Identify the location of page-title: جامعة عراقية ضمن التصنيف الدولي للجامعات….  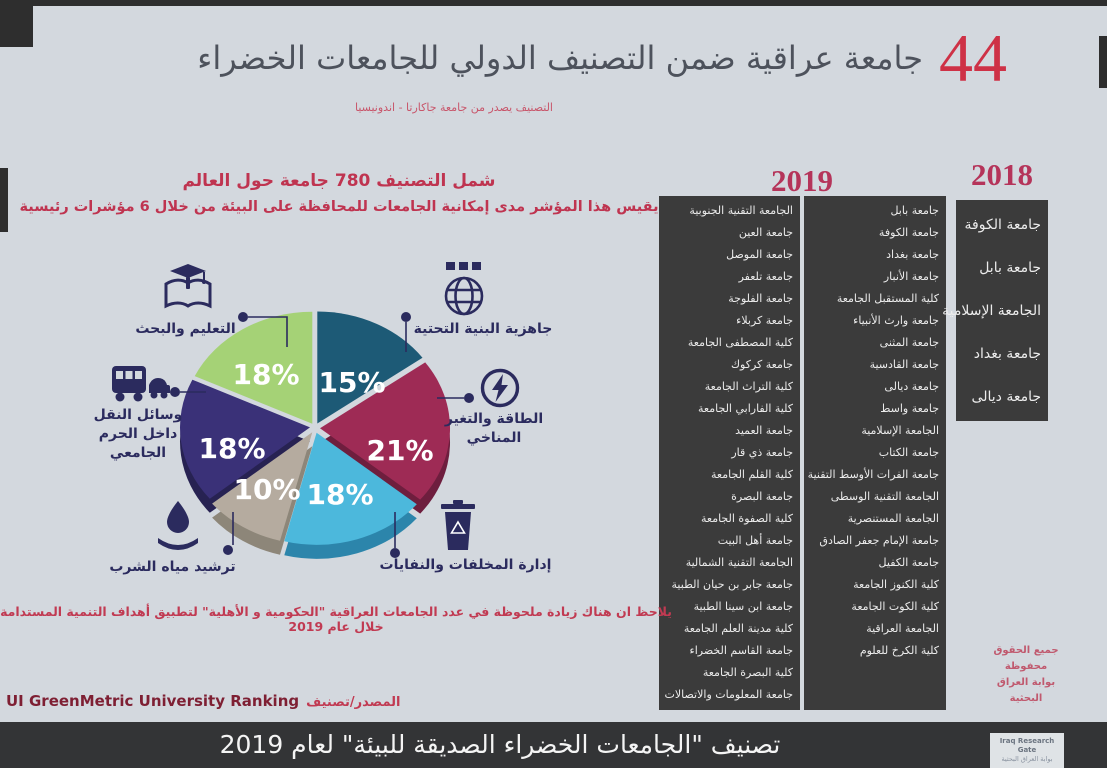
(560, 58).